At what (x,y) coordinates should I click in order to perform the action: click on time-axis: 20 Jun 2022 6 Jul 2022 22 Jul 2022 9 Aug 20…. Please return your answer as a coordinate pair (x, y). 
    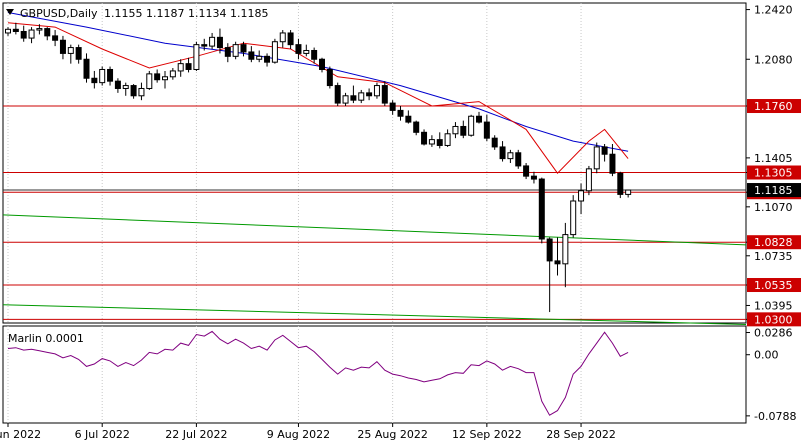
    Looking at the image, I should click on (308, 432).